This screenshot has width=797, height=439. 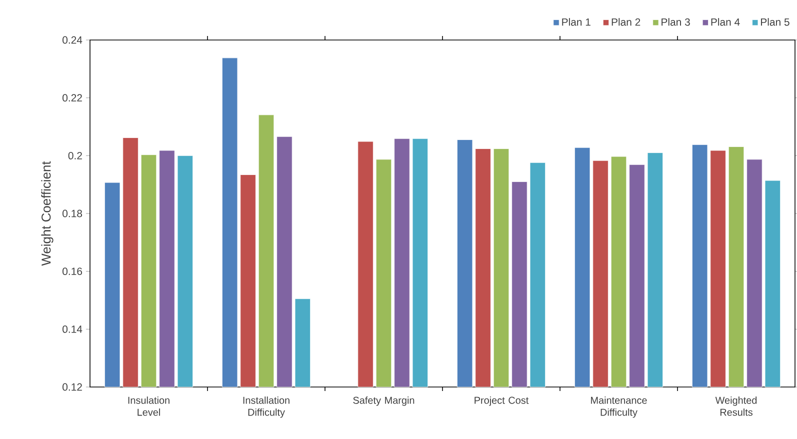 I want to click on legend-label: Plan 5, so click(x=775, y=22).